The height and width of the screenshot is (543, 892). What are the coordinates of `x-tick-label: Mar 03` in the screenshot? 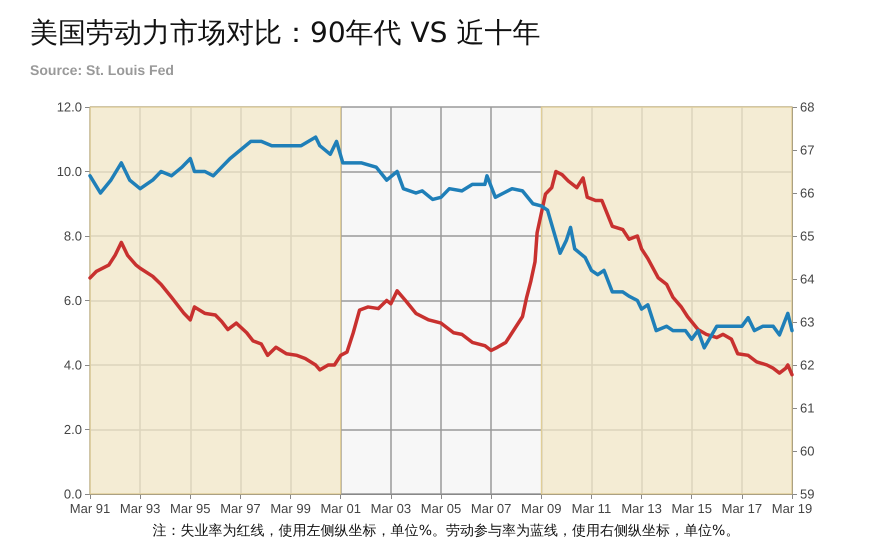 It's located at (391, 508).